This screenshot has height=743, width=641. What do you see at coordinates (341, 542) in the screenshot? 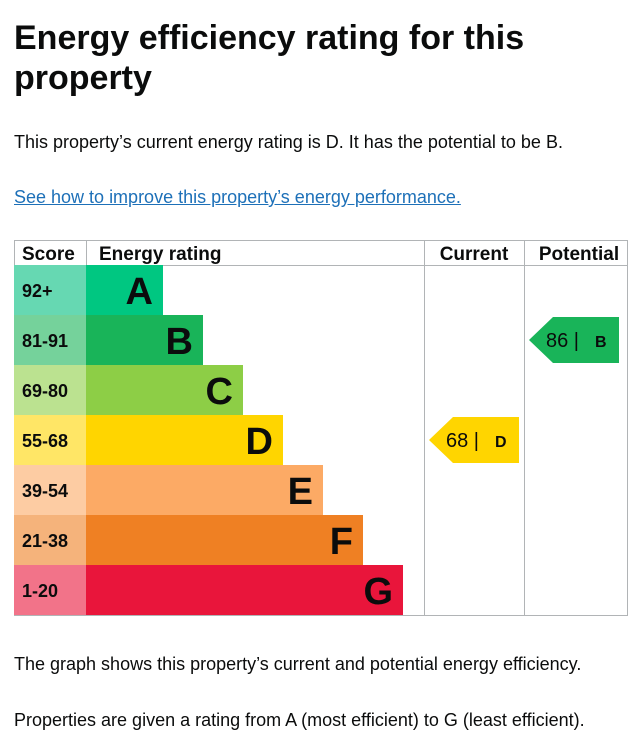
I see `rating-letter-f: F` at bounding box center [341, 542].